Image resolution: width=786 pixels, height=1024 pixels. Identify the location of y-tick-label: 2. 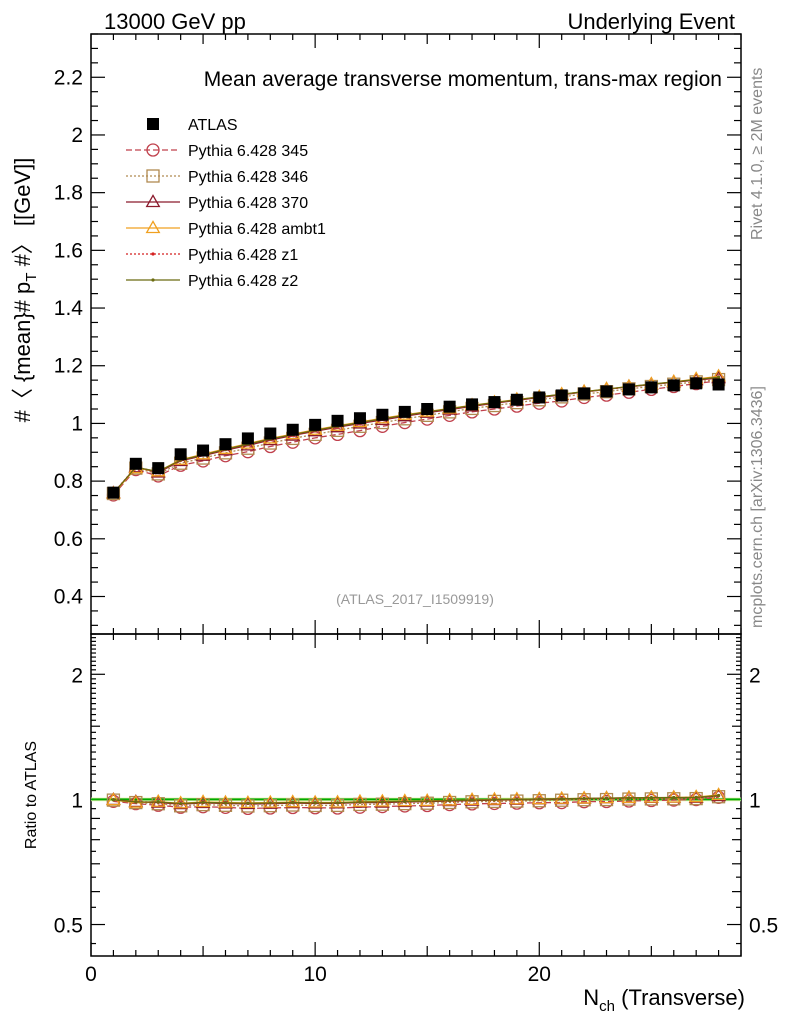
(77, 135).